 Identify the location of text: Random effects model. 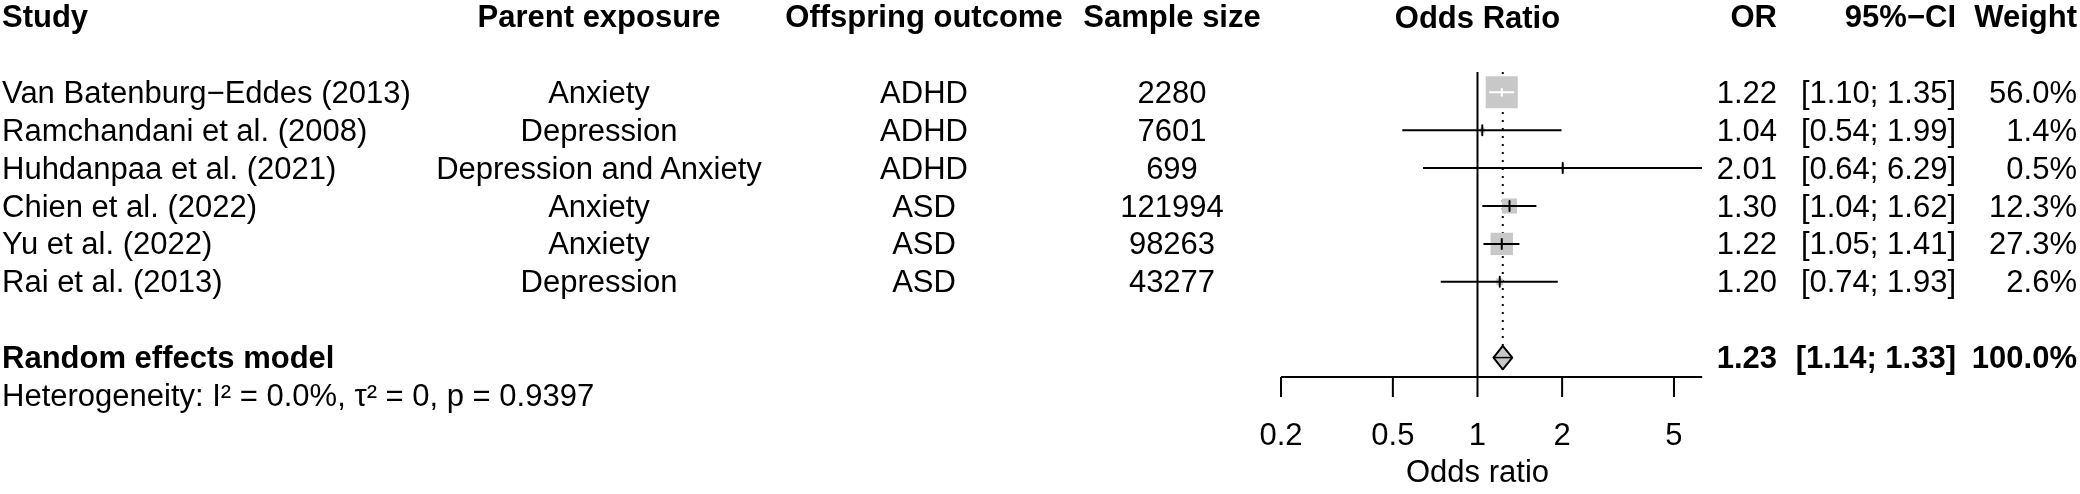
(168, 358).